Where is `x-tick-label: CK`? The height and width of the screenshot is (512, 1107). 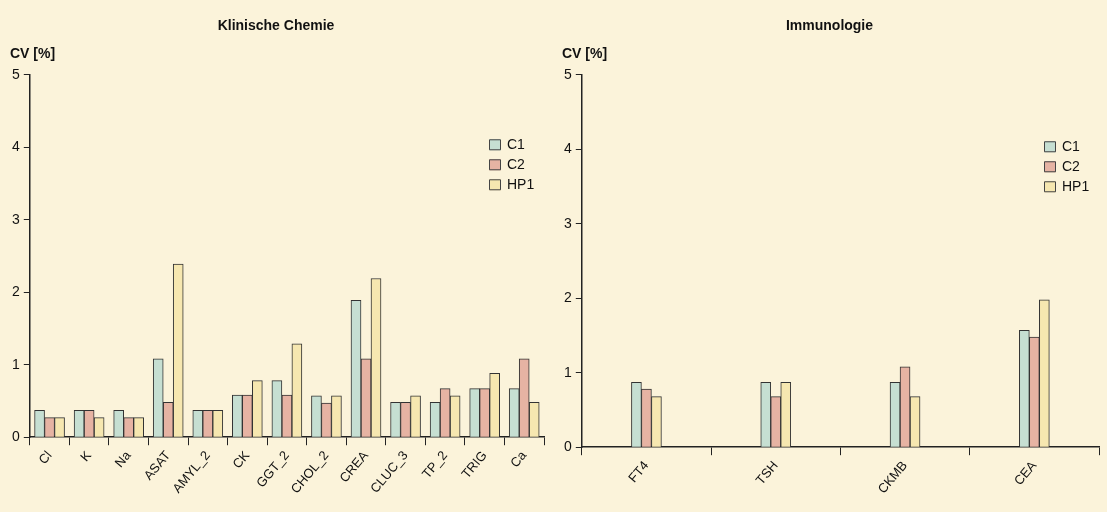 x-tick-label: CK is located at coordinates (241, 459).